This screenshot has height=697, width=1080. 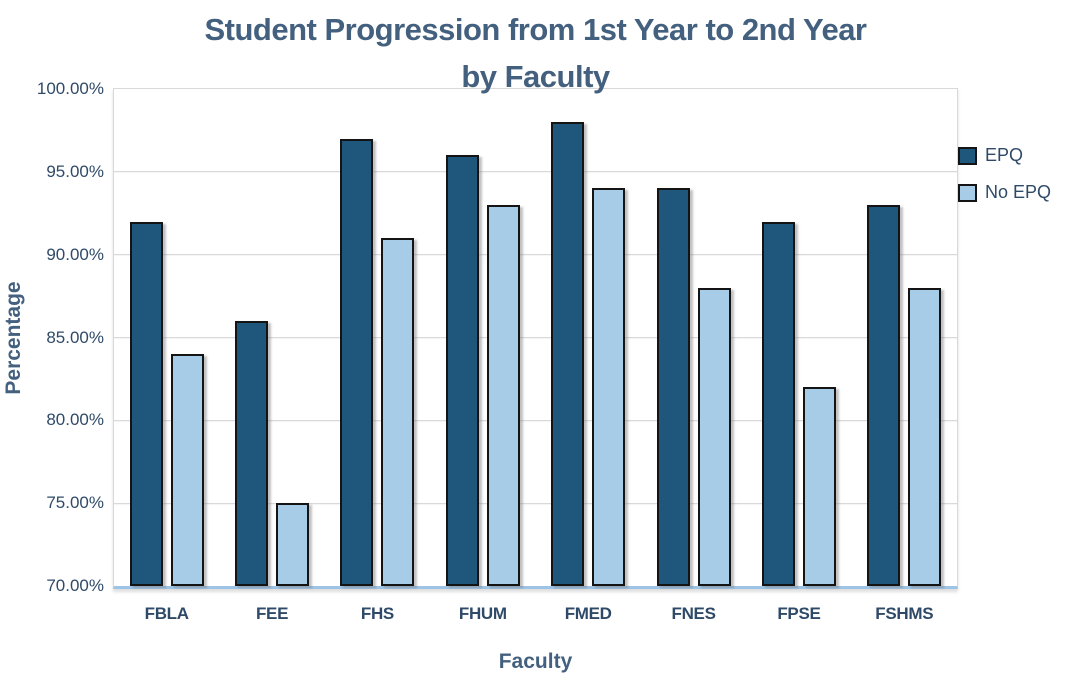 I want to click on x-axis-title: Faculty, so click(x=535, y=661).